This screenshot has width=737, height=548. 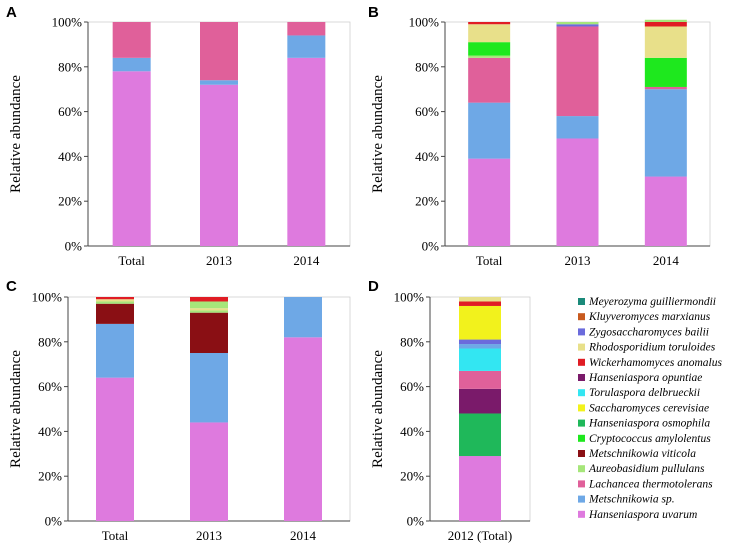 I want to click on legend-label-zygosaccharomyces-bailii: Zygosaccharomyces bailii, so click(x=649, y=332).